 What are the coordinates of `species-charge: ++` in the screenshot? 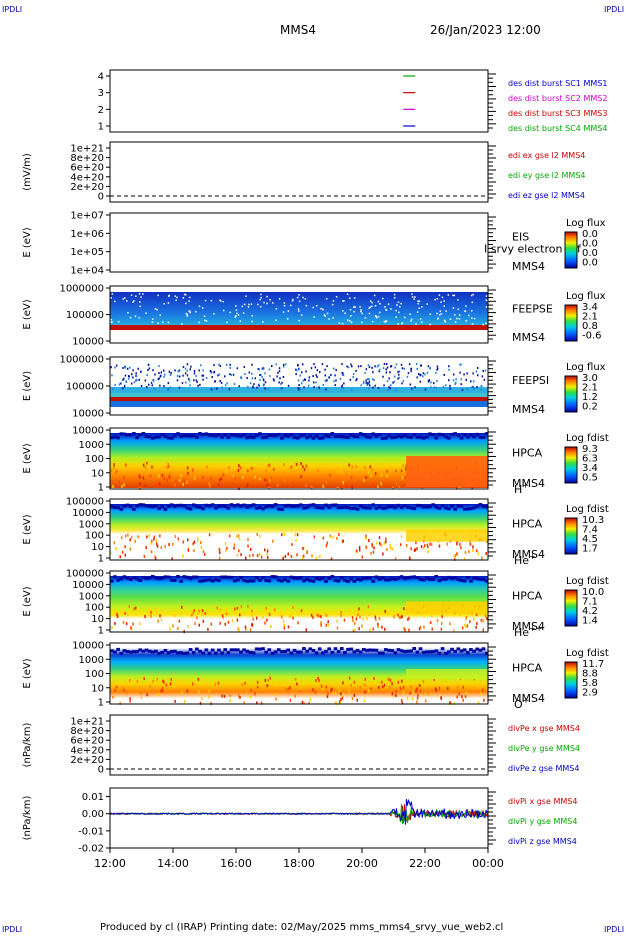 It's located at (535, 628).